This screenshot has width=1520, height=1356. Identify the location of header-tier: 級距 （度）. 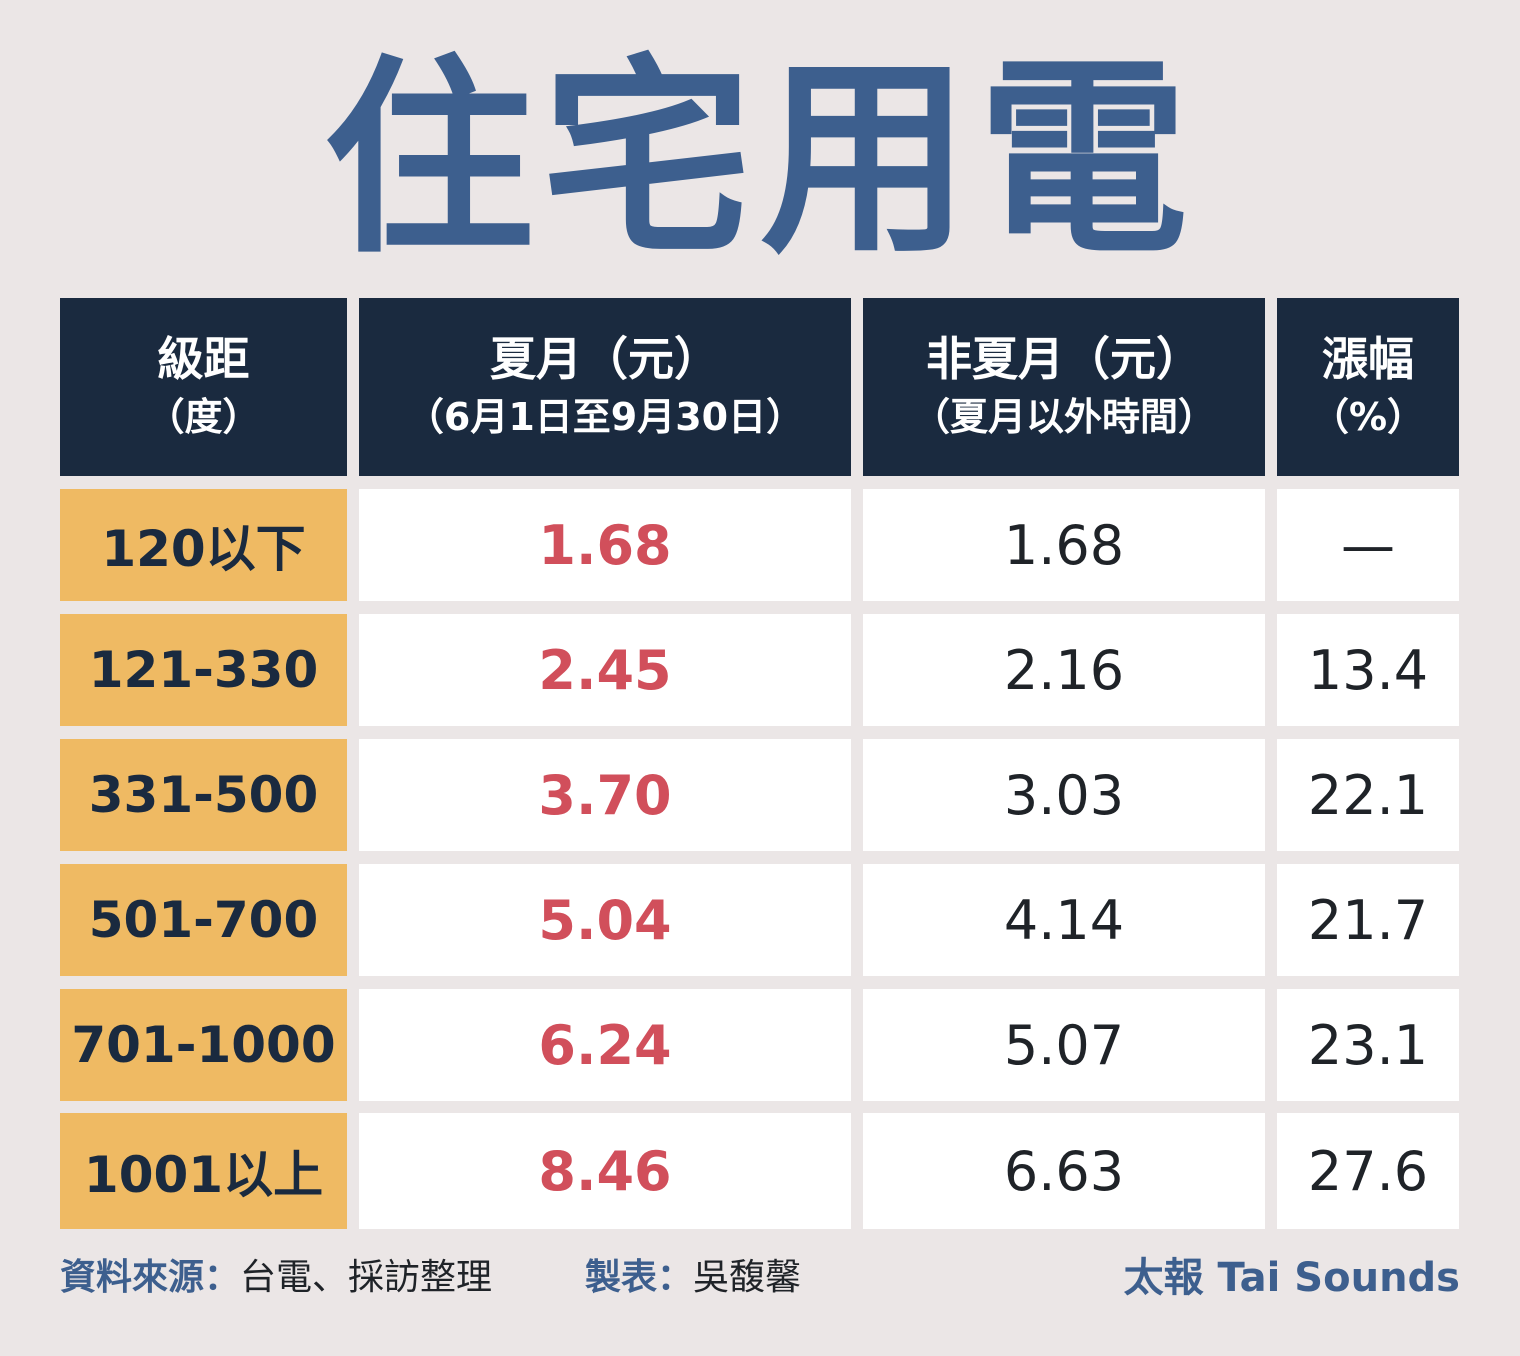
(203, 387).